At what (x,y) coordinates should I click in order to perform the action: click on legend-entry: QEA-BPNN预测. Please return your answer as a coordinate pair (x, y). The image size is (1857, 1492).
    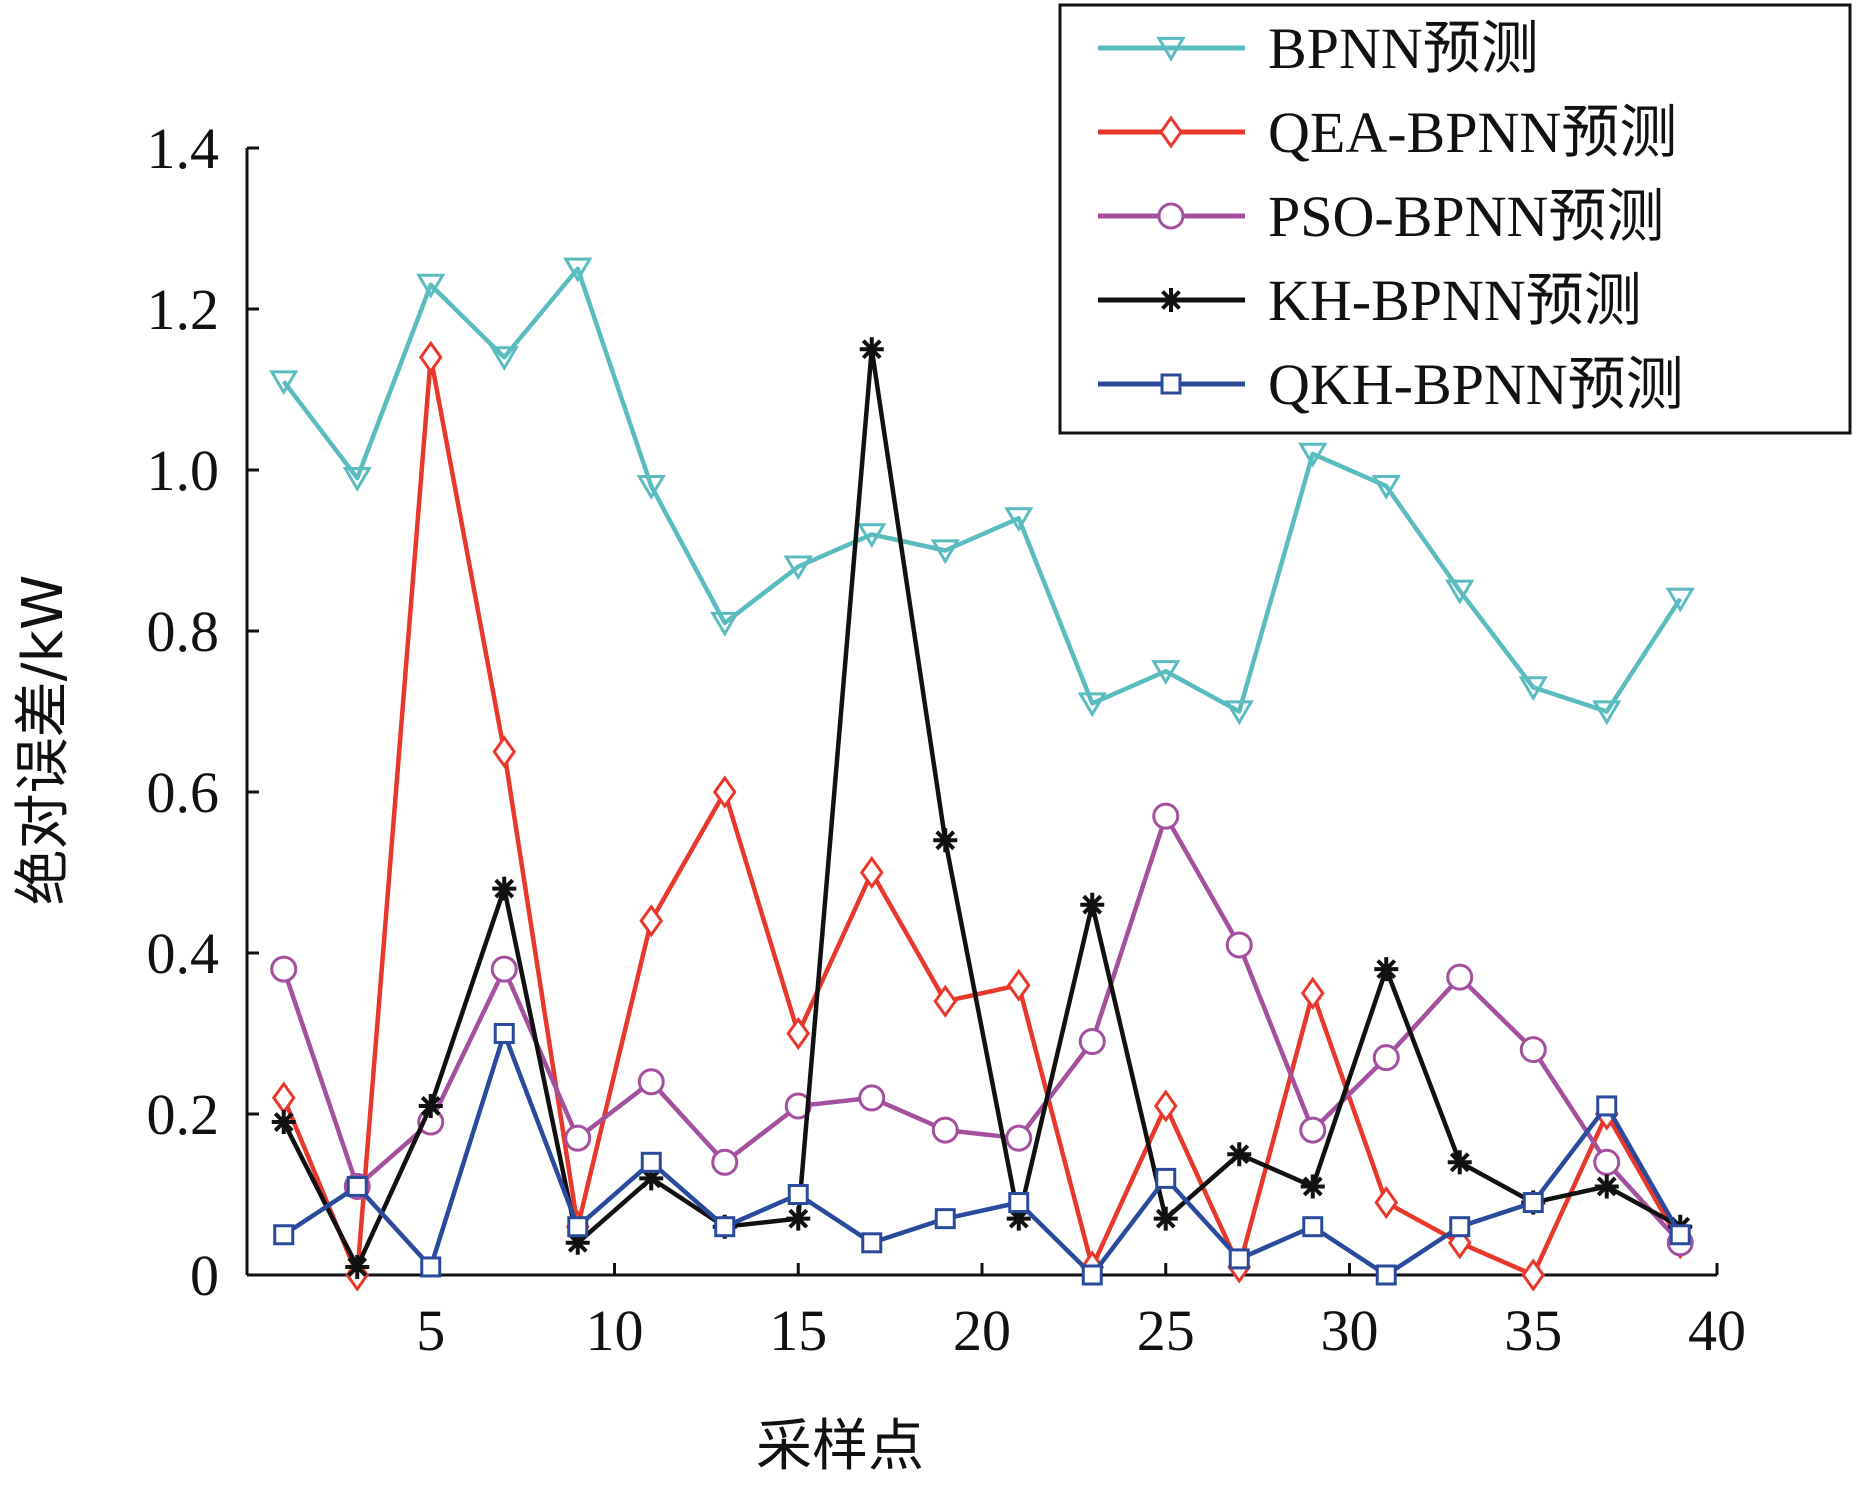
    Looking at the image, I should click on (1387, 132).